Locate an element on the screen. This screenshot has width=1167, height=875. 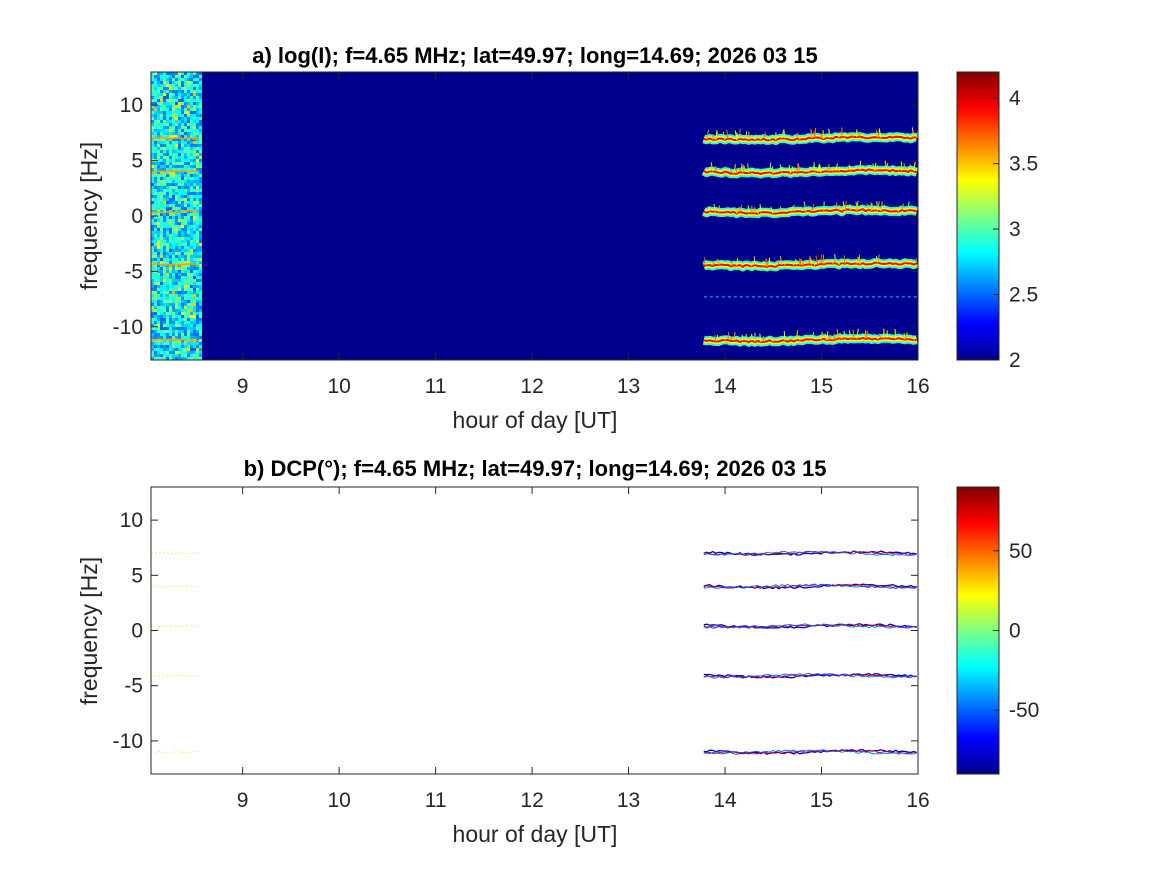
y-tick-label: 5 is located at coordinates (137, 161).